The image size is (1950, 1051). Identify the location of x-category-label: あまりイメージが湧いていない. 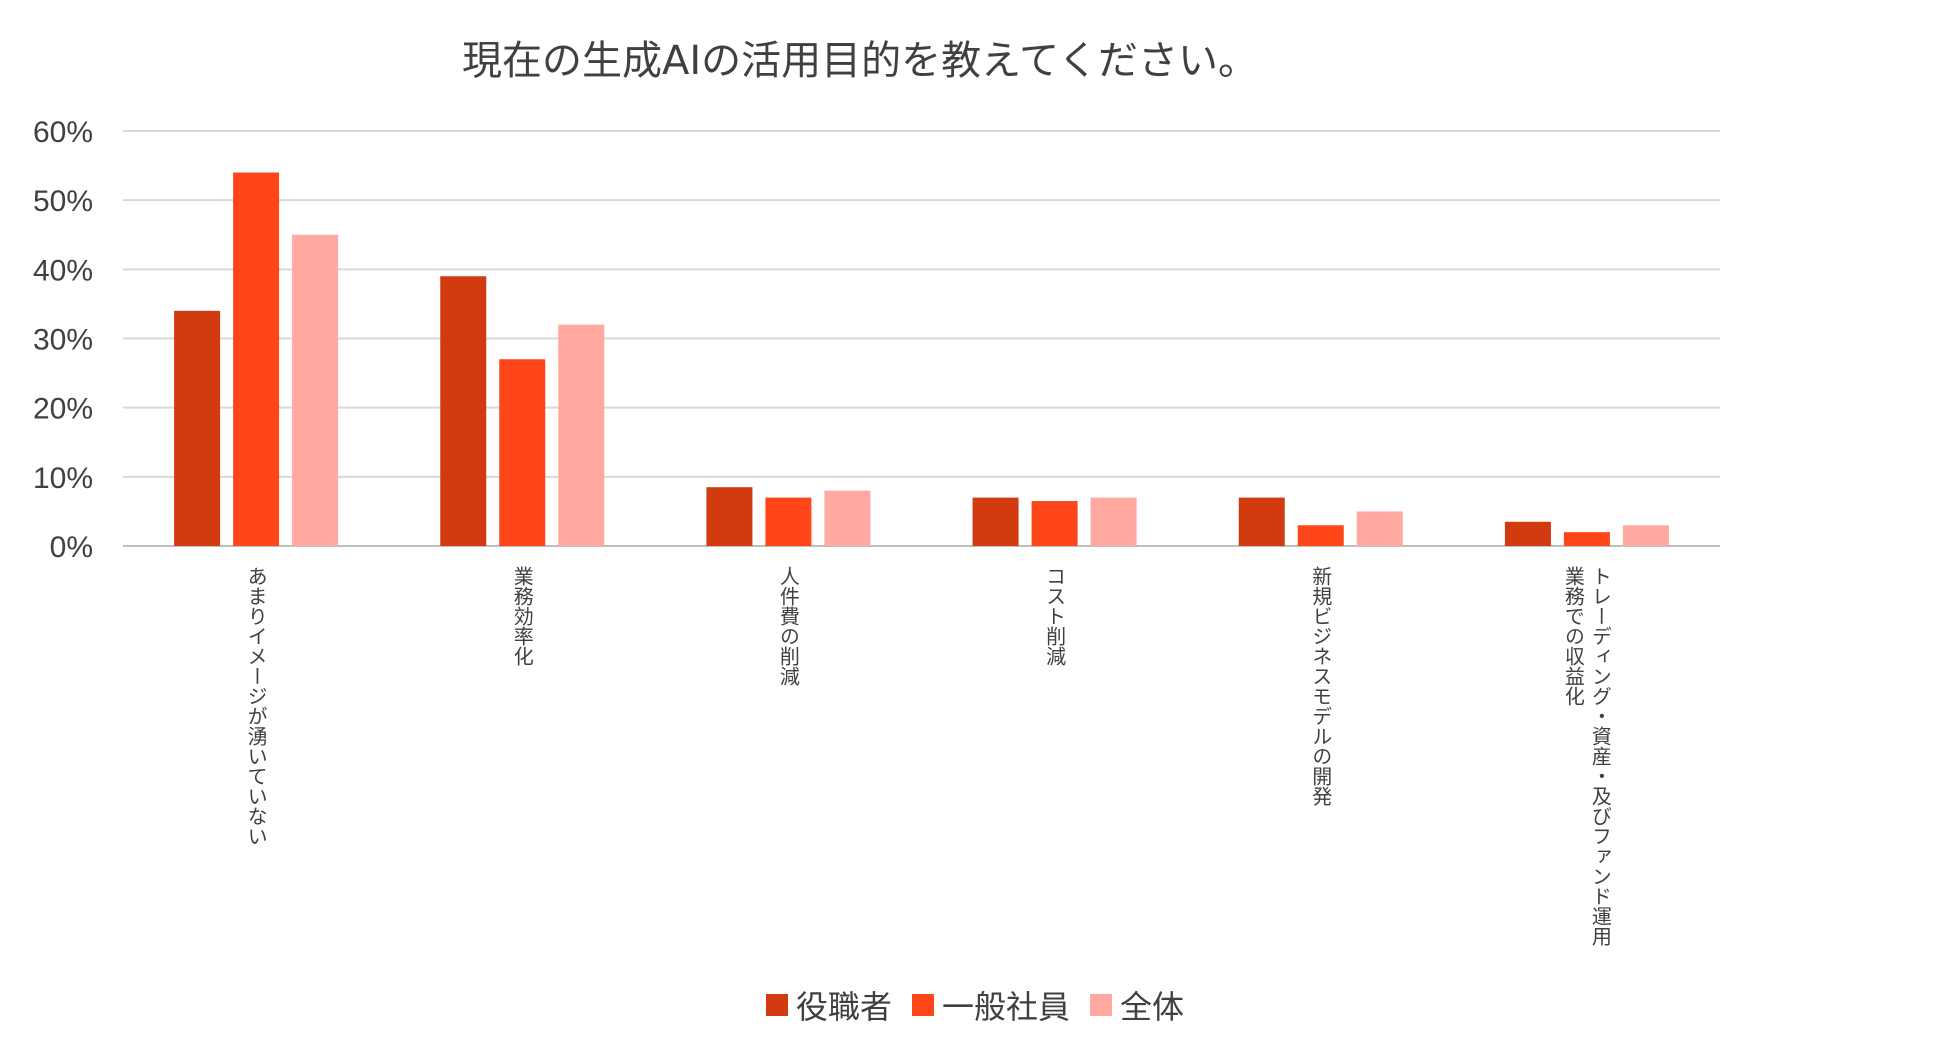
(256, 706).